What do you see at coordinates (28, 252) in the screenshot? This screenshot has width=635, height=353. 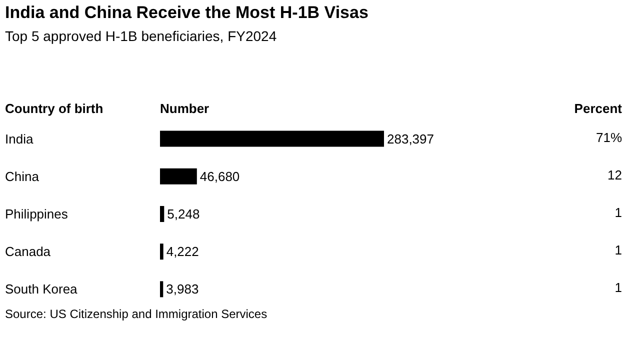 I see `y-tick-label: Canada` at bounding box center [28, 252].